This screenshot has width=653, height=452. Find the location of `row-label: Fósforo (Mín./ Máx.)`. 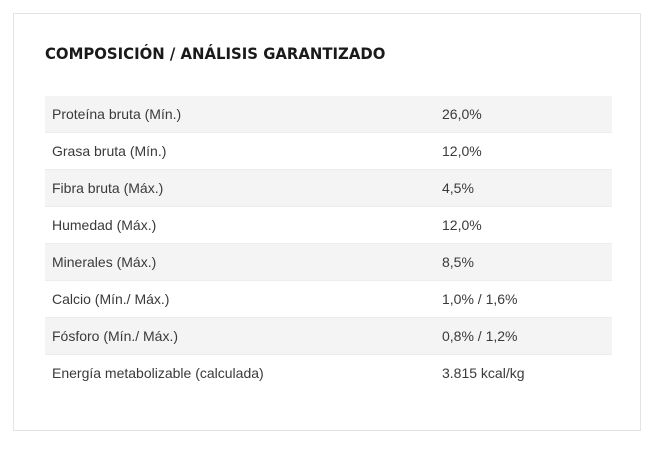

row-label: Fósforo (Mín./ Máx.) is located at coordinates (115, 336).